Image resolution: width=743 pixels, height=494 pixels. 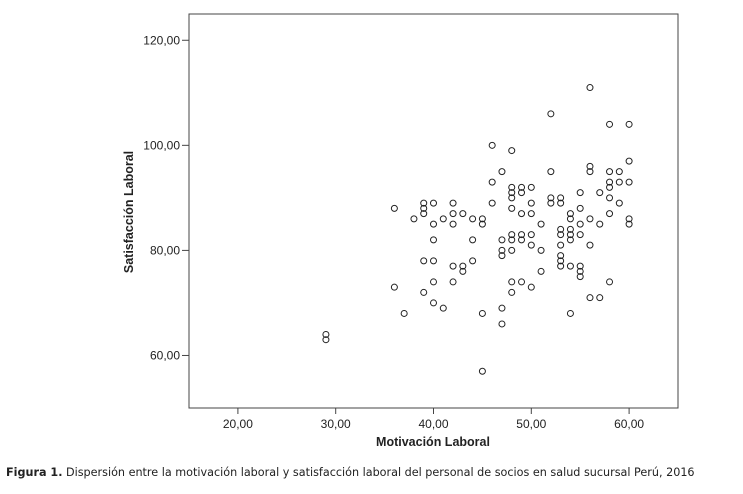 What do you see at coordinates (629, 424) in the screenshot?
I see `x-tick-label: 60,00` at bounding box center [629, 424].